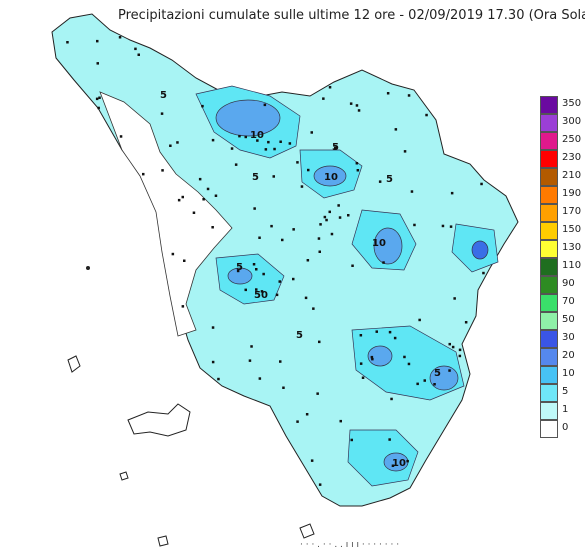 This screenshot has height=552, width=585. I want to click on rain-core-casentino, so click(480, 250).